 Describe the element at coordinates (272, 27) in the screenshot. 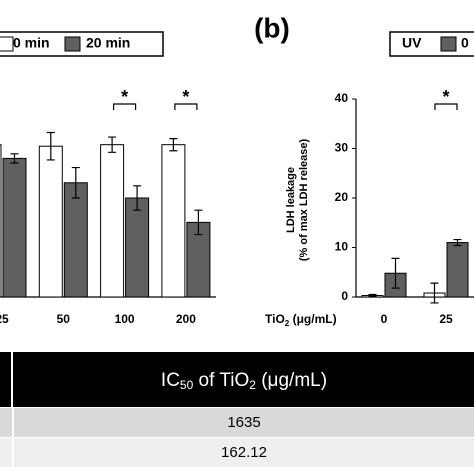

I see `panel-label: (b)` at that location.